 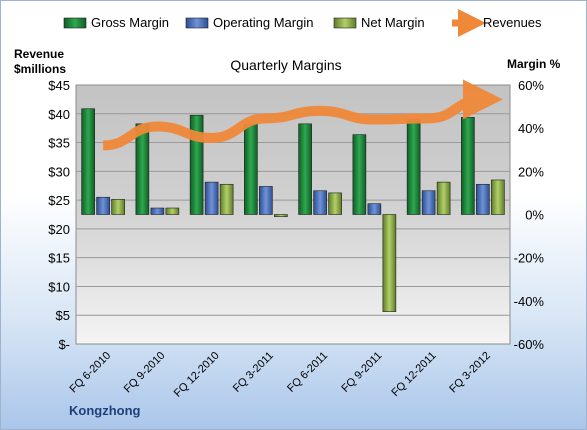 I want to click on left-tick-label: $25, so click(x=59, y=200).